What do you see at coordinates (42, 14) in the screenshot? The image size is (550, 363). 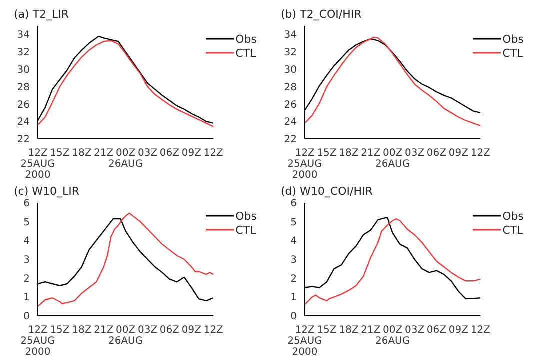 I see `chart-title: (a) T2_LIR` at bounding box center [42, 14].